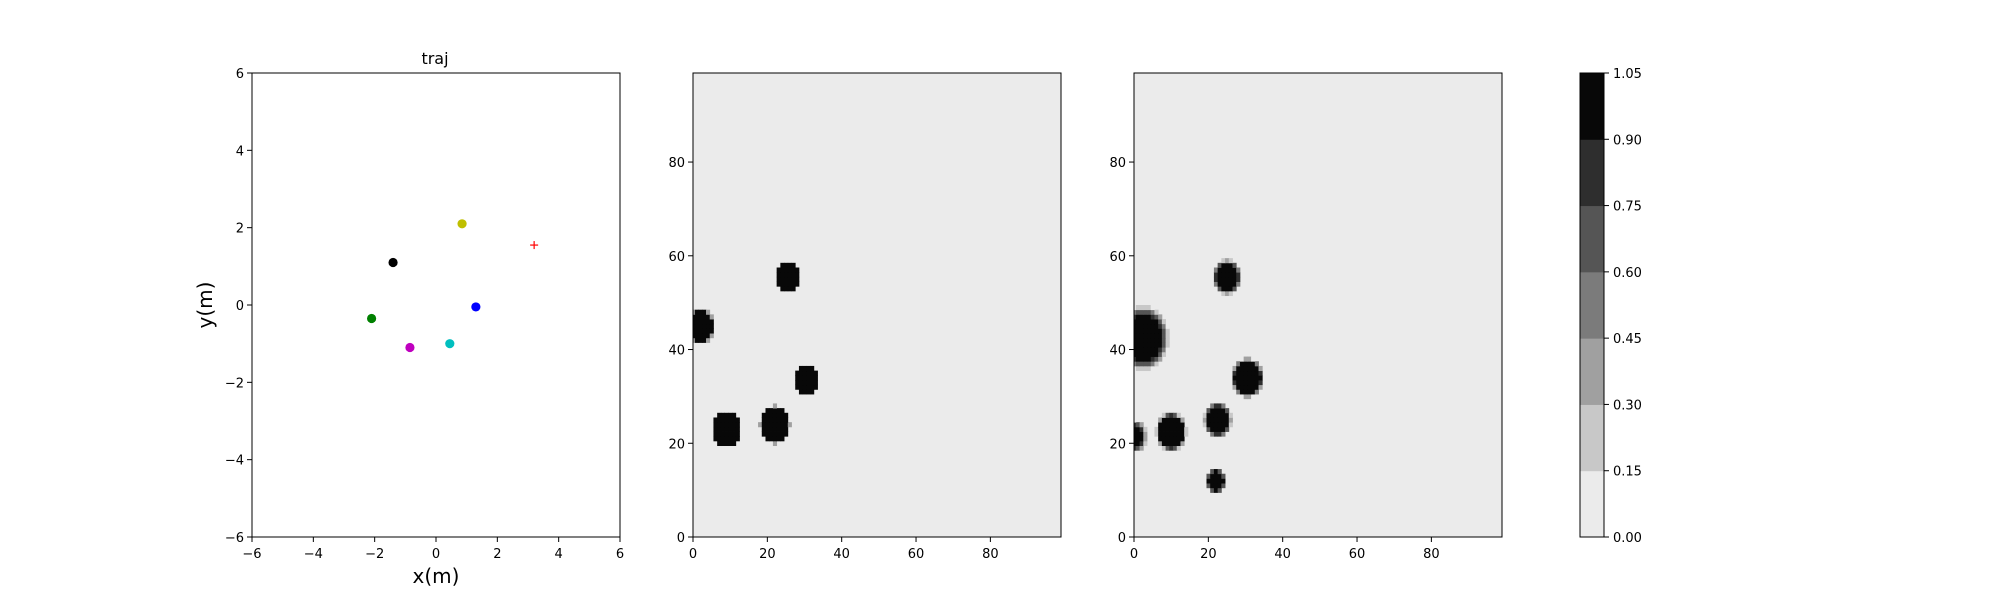  I want to click on colorbar-frame, so click(1592, 305).